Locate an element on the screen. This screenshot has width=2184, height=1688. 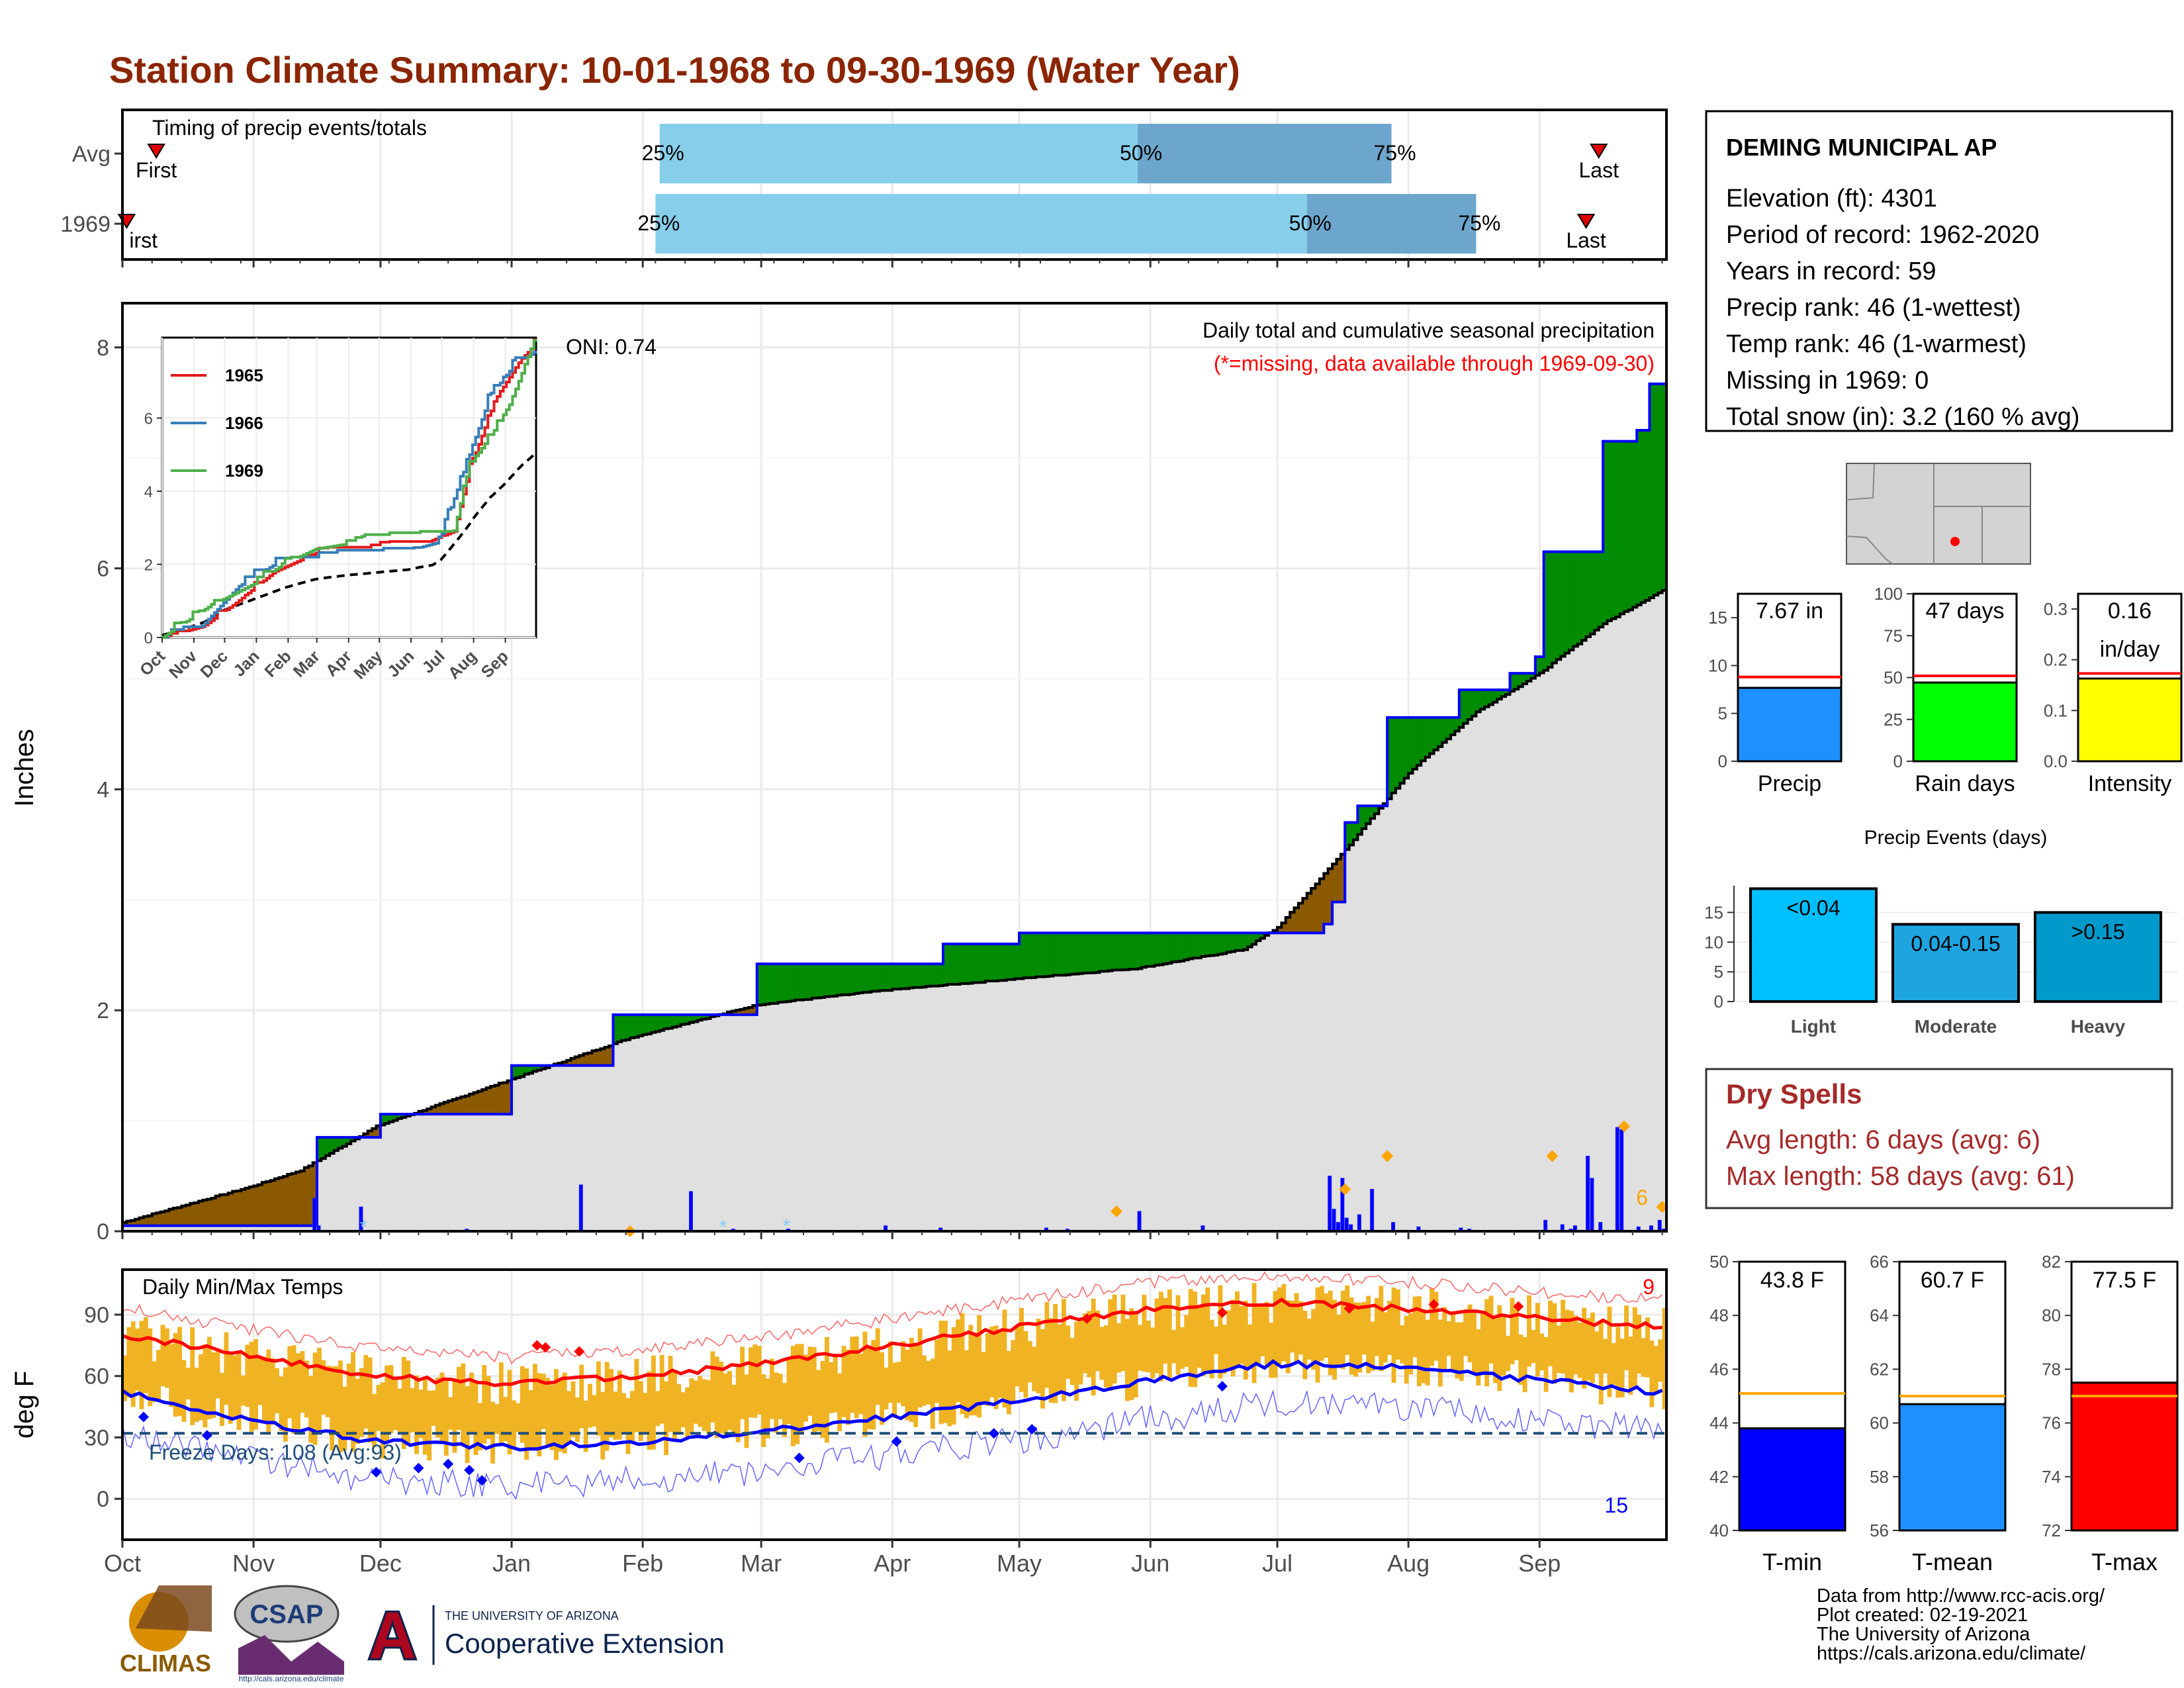
inset-legend-label: 1969 is located at coordinates (244, 471).